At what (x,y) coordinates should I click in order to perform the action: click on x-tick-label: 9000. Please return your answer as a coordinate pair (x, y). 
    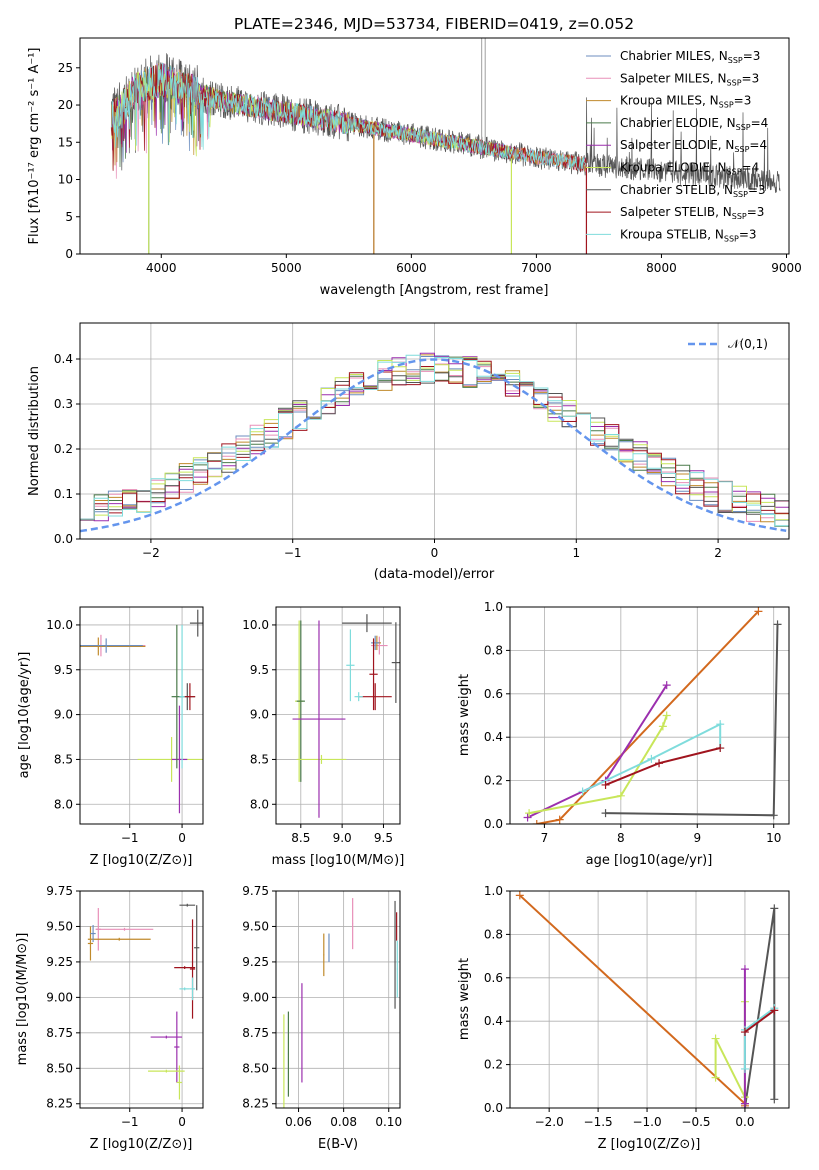
    Looking at the image, I should click on (786, 268).